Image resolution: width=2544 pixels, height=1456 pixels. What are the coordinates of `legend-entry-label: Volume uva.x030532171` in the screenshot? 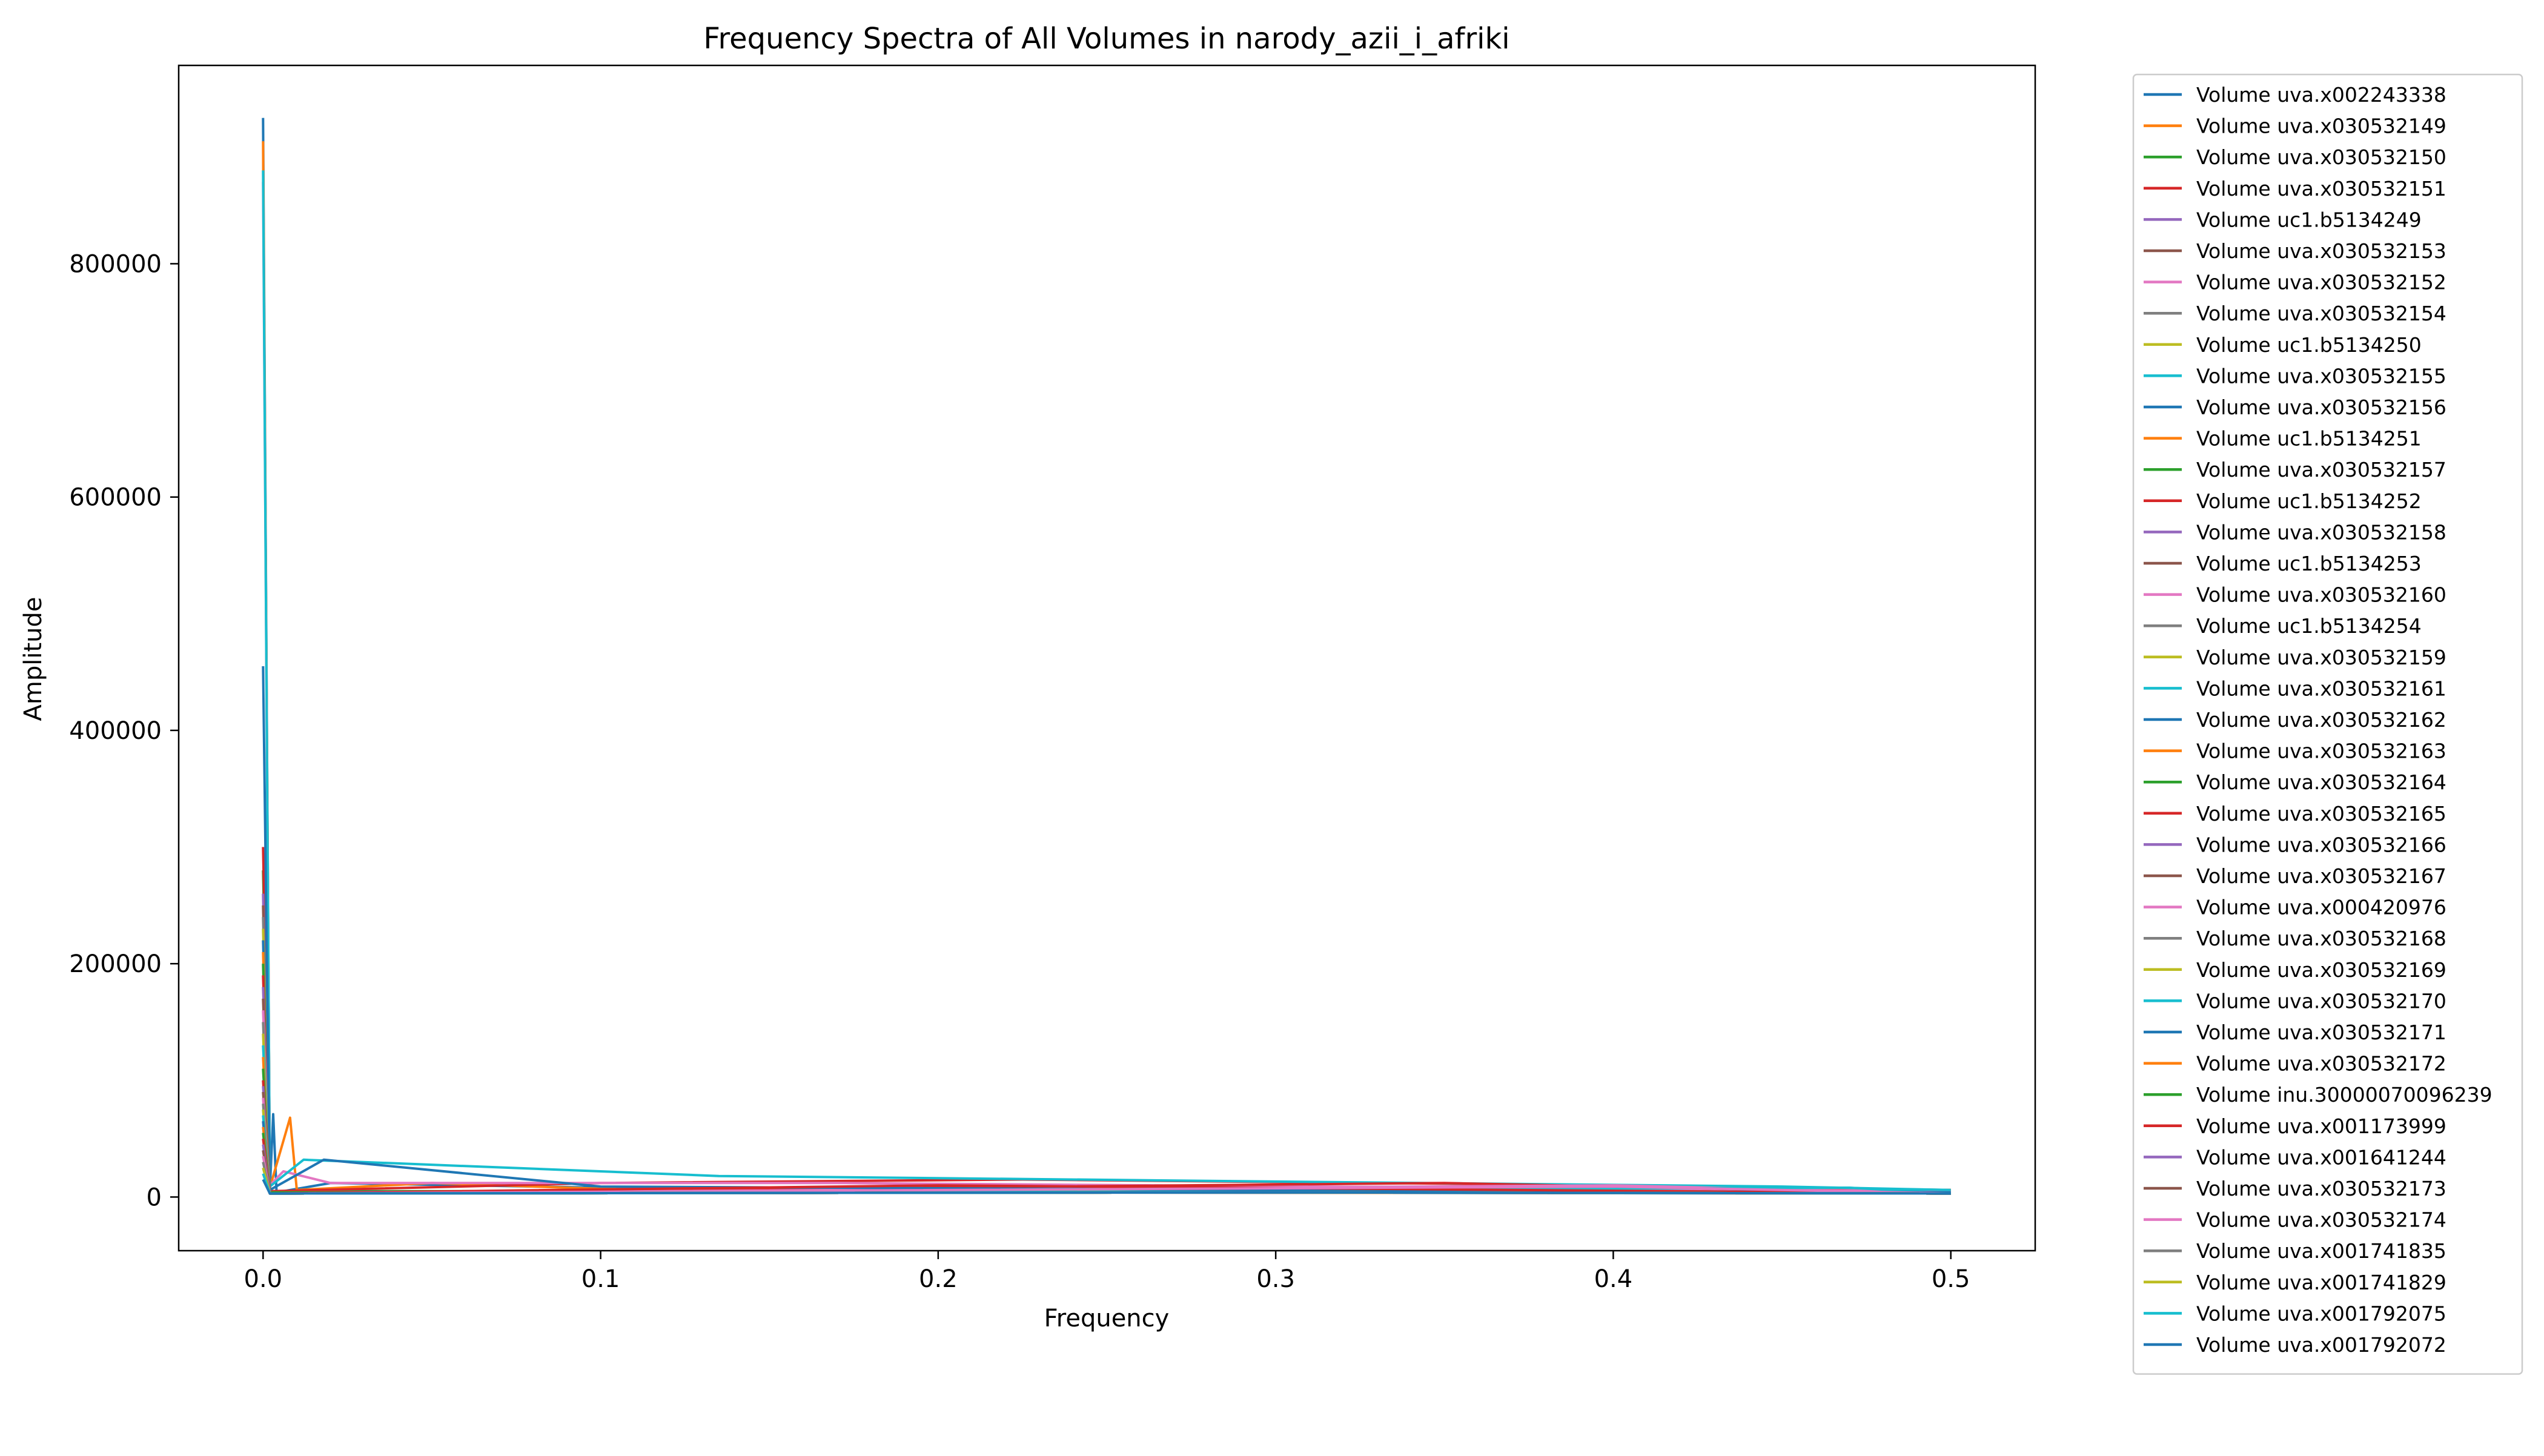 It's located at (2321, 1032).